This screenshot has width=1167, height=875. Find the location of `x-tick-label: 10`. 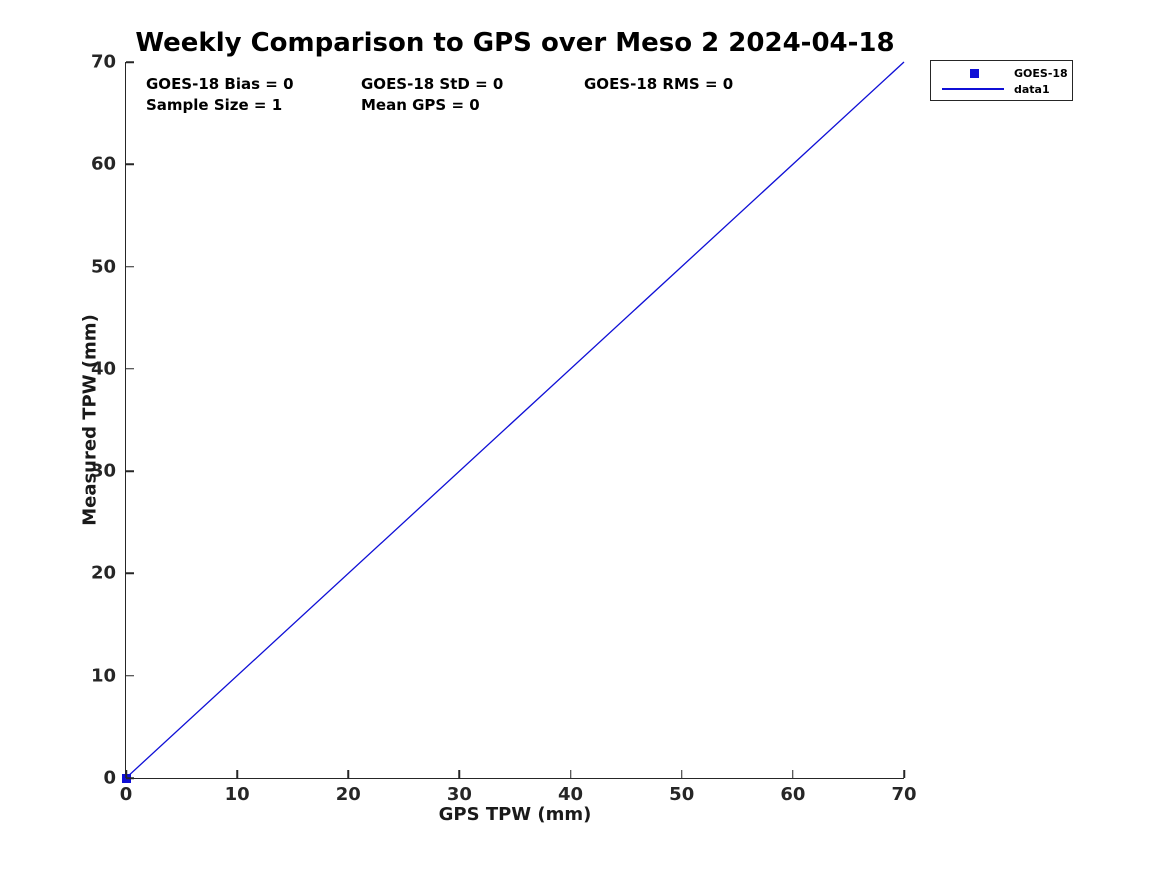

x-tick-label: 10 is located at coordinates (237, 794).